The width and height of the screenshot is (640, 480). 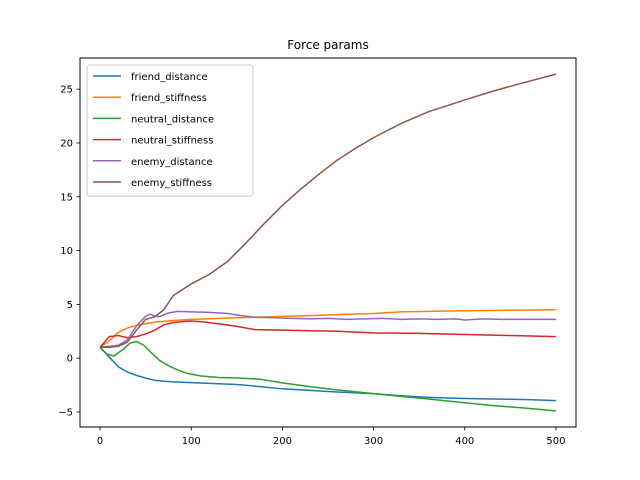 I want to click on chart-title: Force params, so click(x=327, y=45).